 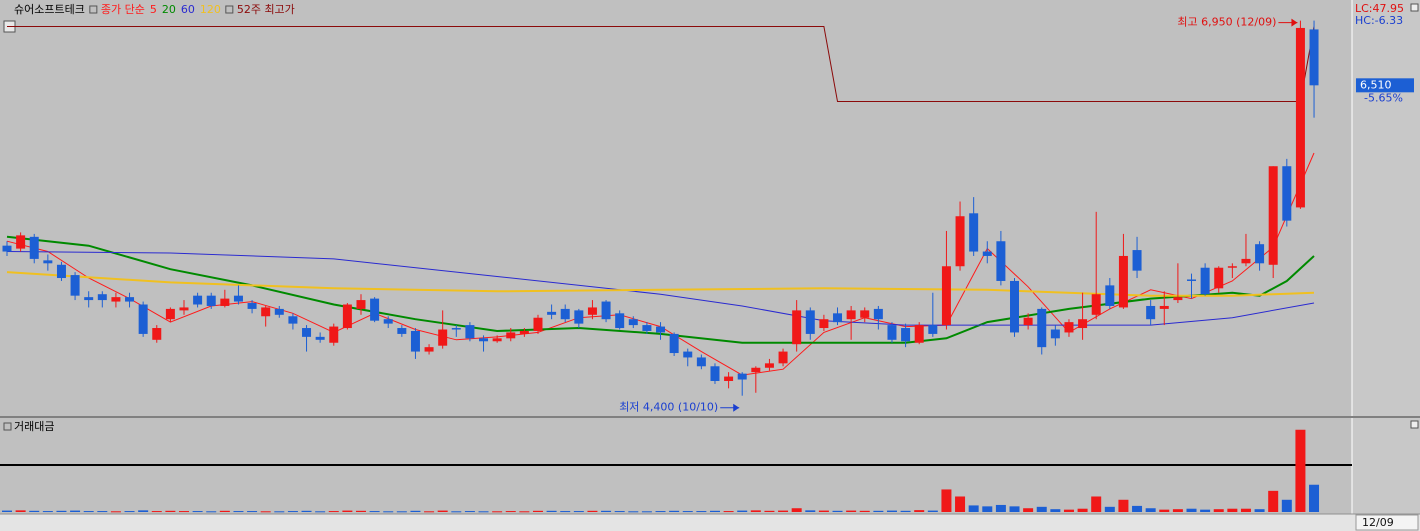 What do you see at coordinates (188, 9) in the screenshot?
I see `legend-entry: 60` at bounding box center [188, 9].